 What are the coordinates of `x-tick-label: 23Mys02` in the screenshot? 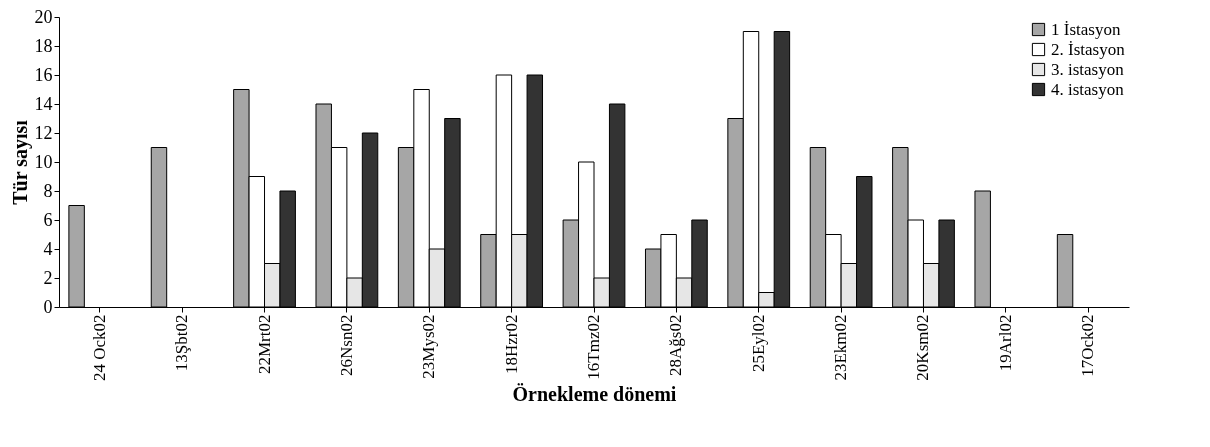 It's located at (429, 346).